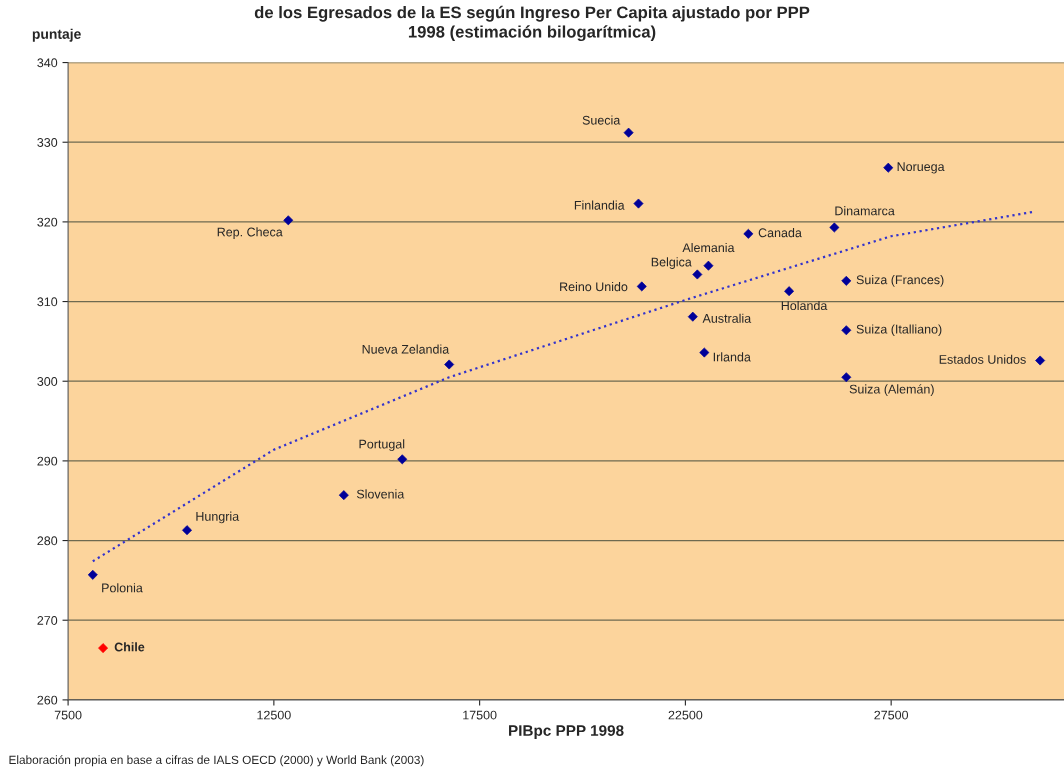  What do you see at coordinates (47, 461) in the screenshot?
I see `y-tick-label: 290` at bounding box center [47, 461].